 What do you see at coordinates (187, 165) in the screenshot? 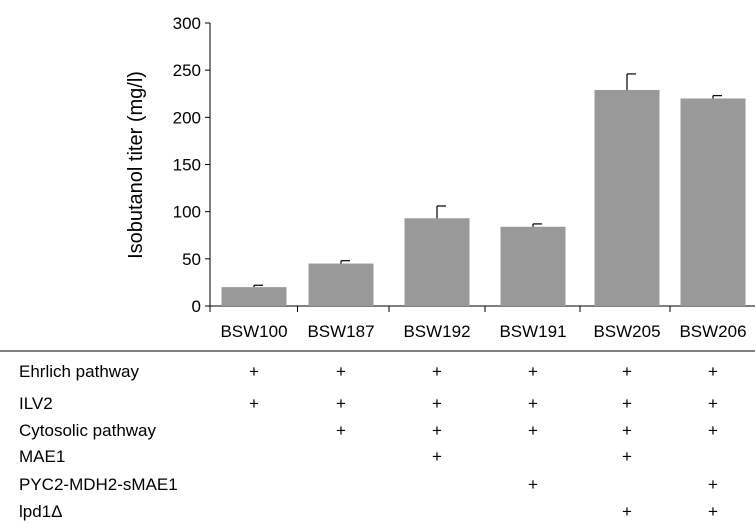
I see `y-tick-label: 150` at bounding box center [187, 165].